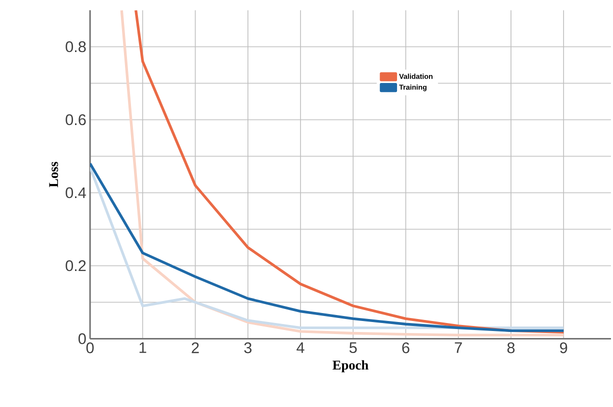 The height and width of the screenshot is (407, 613). Describe the element at coordinates (458, 347) in the screenshot. I see `x-tick-label: 7` at that location.